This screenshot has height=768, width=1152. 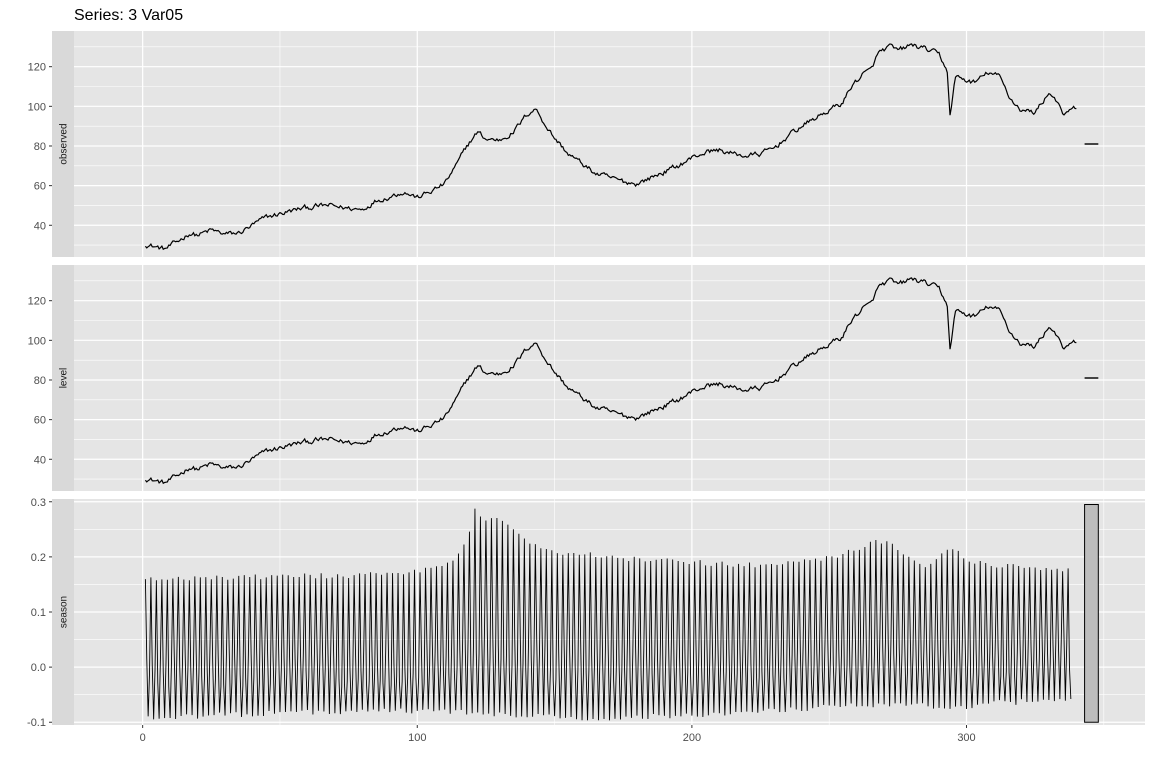 I want to click on y-tick-label: 0.1, so click(x=38, y=613).